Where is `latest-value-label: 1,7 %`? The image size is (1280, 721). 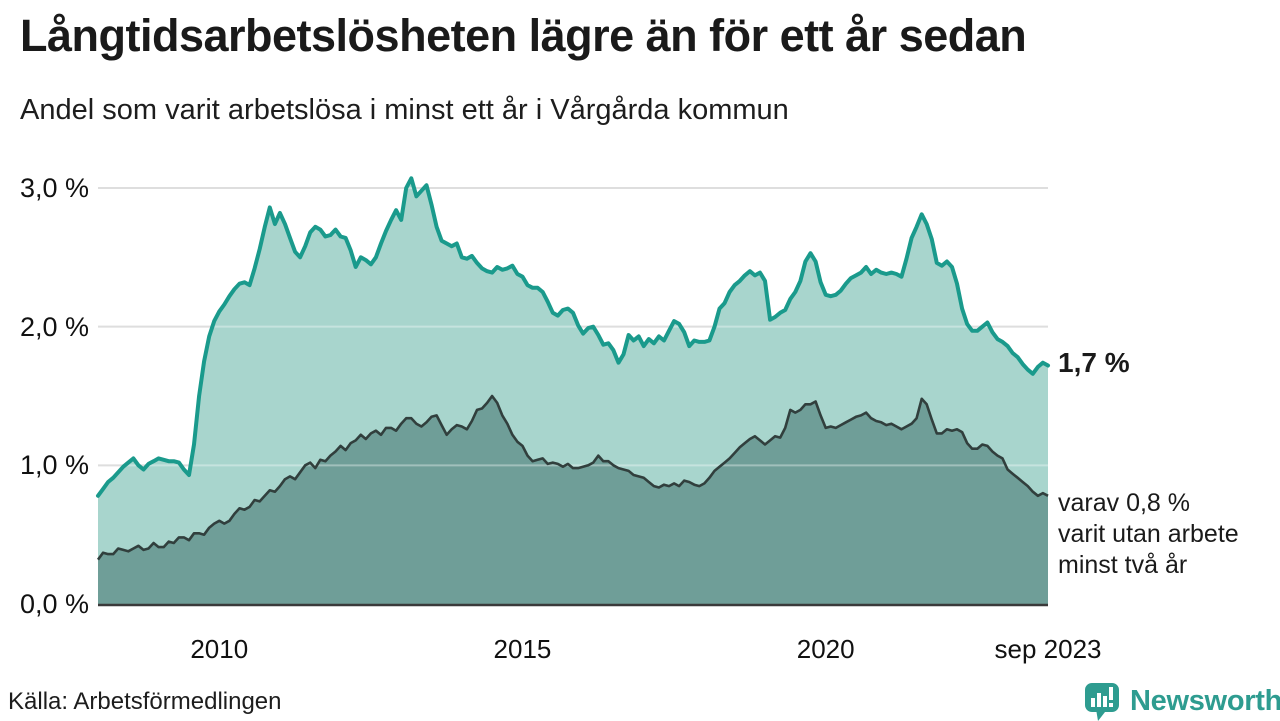 latest-value-label: 1,7 % is located at coordinates (1094, 363).